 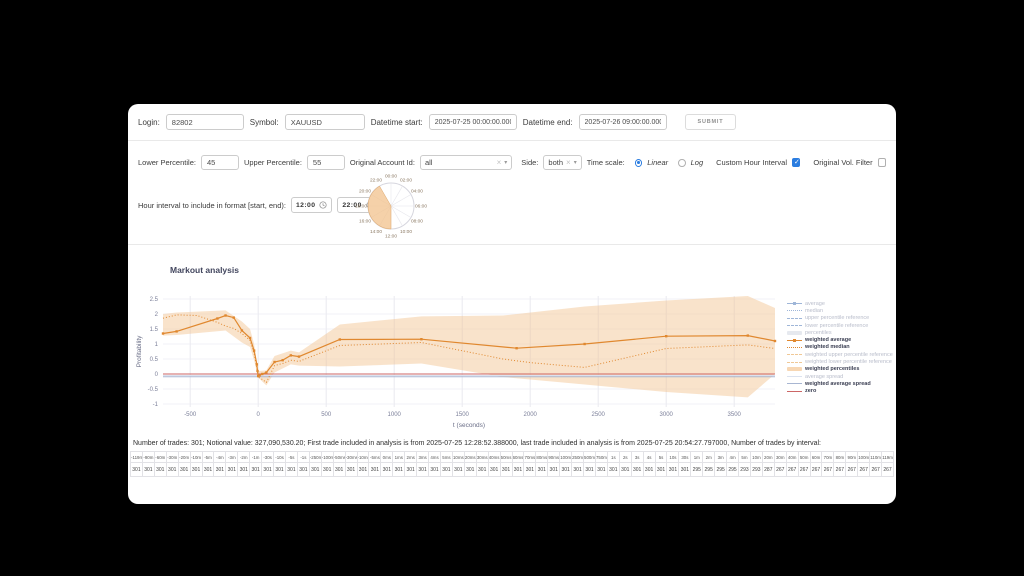 I want to click on account-id-label: Original Account Id:, so click(x=382, y=162).